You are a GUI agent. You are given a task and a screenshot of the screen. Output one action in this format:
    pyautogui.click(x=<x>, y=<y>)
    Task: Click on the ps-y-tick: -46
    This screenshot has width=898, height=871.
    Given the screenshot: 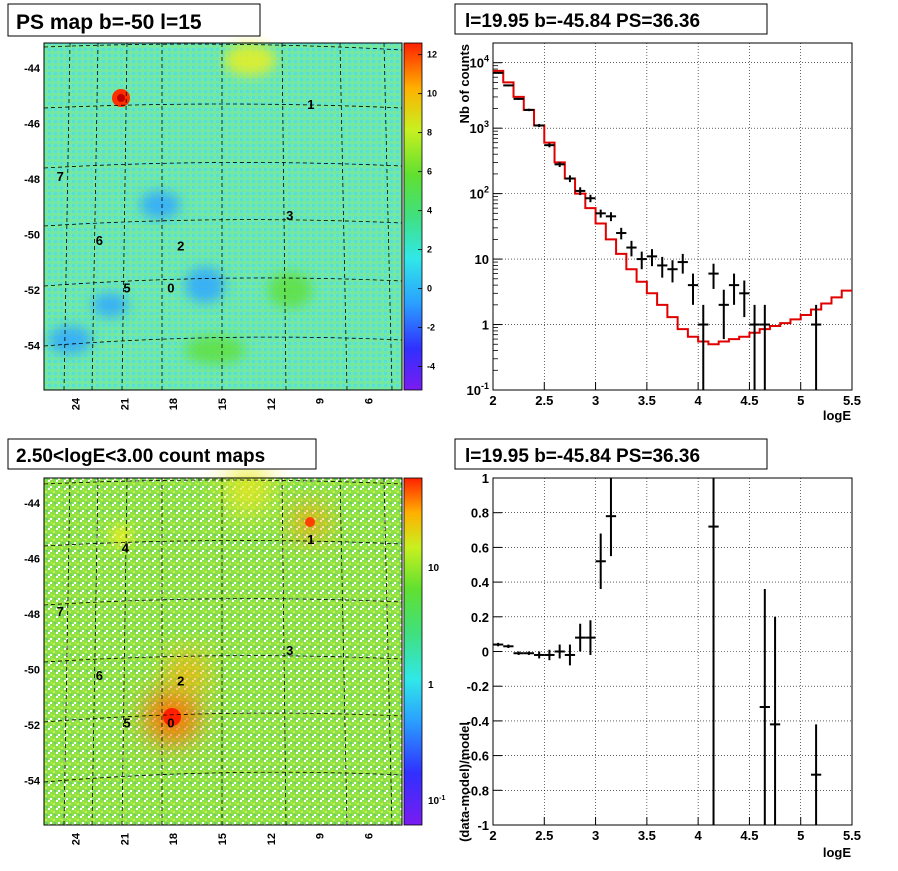 What is the action you would take?
    pyautogui.click(x=32, y=125)
    